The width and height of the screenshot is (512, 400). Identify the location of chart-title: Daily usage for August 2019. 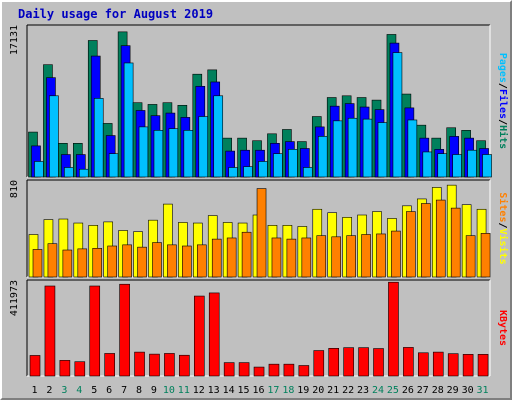
(115, 14).